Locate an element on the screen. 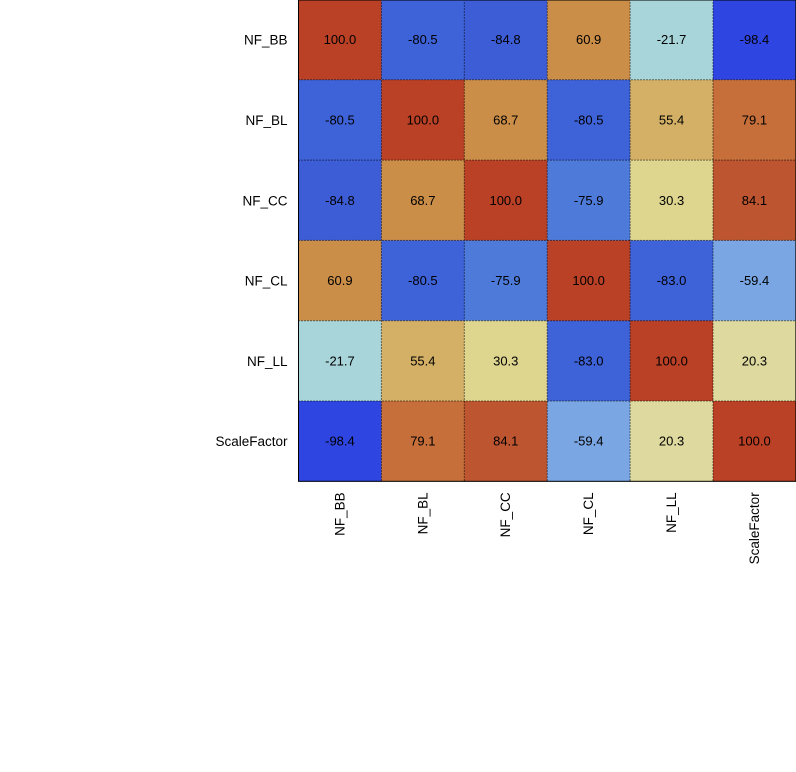 The width and height of the screenshot is (796, 772). row-tick-label: NF_BL is located at coordinates (266, 120).